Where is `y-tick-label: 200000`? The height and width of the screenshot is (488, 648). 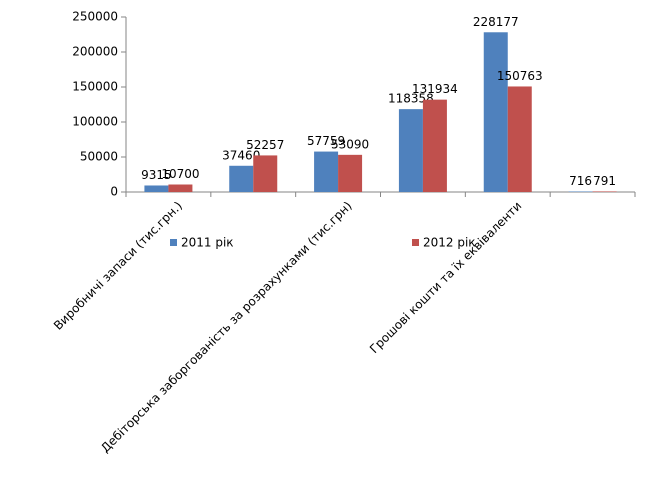
y-tick-label: 200000 is located at coordinates (95, 52).